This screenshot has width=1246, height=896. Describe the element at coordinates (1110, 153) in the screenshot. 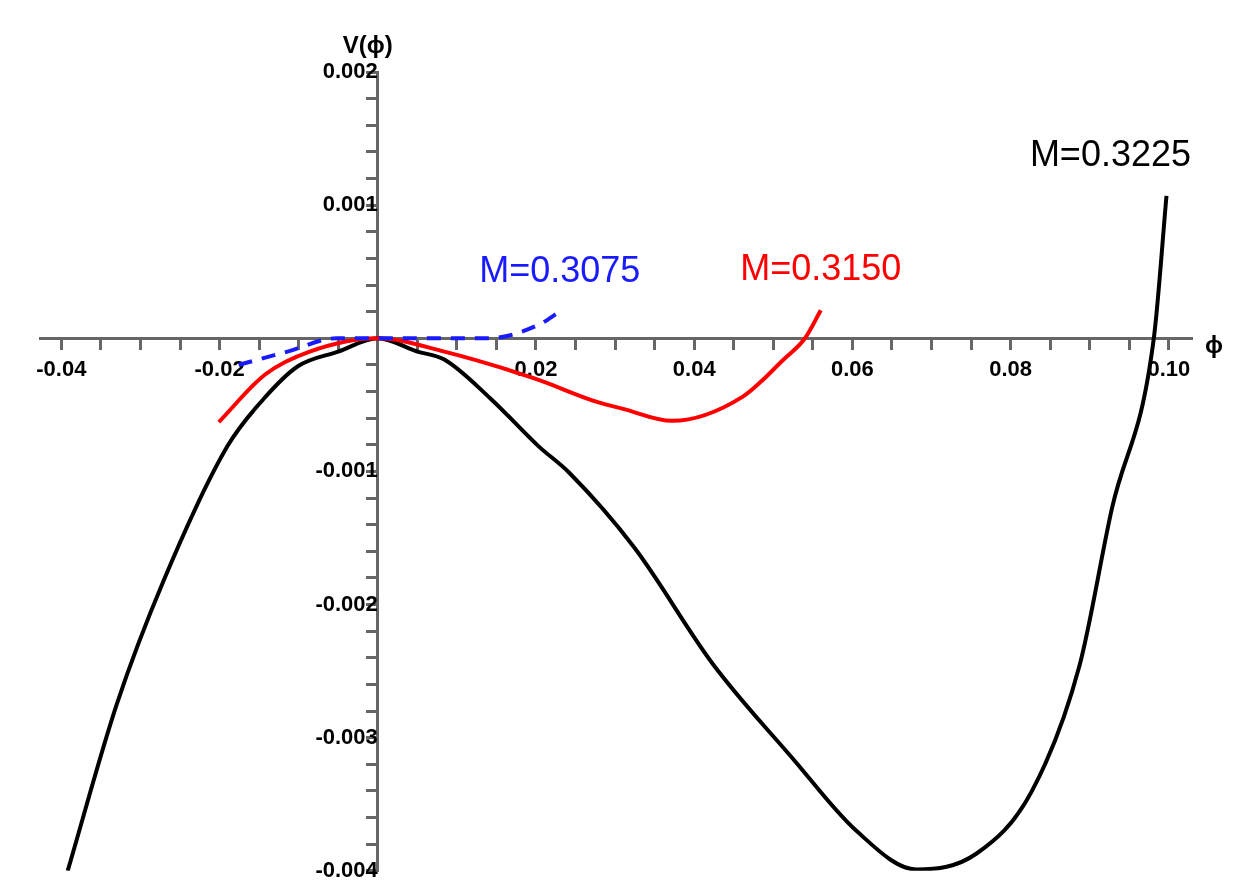

I see `series-label: M=0.3225` at that location.